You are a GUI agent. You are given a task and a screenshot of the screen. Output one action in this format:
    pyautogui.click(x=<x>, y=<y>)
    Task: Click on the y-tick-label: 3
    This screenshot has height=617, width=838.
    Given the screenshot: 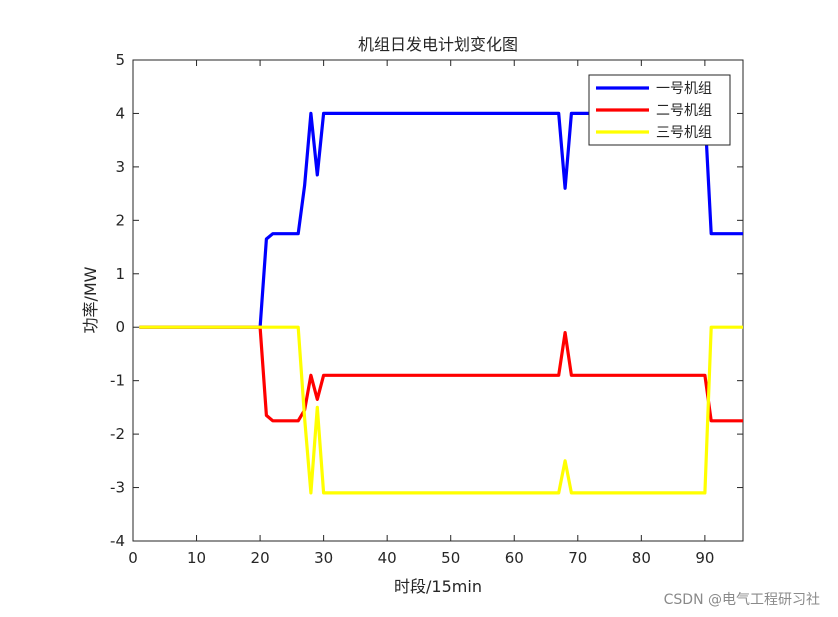 What is the action you would take?
    pyautogui.click(x=120, y=167)
    